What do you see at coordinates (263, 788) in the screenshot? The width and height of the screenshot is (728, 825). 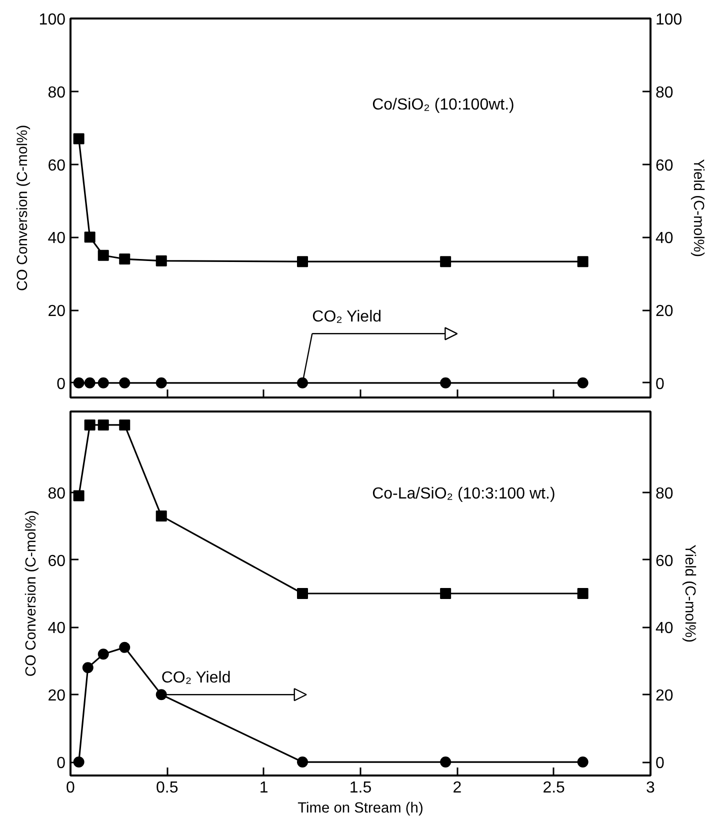 I see `x-tick-label: 1` at bounding box center [263, 788].